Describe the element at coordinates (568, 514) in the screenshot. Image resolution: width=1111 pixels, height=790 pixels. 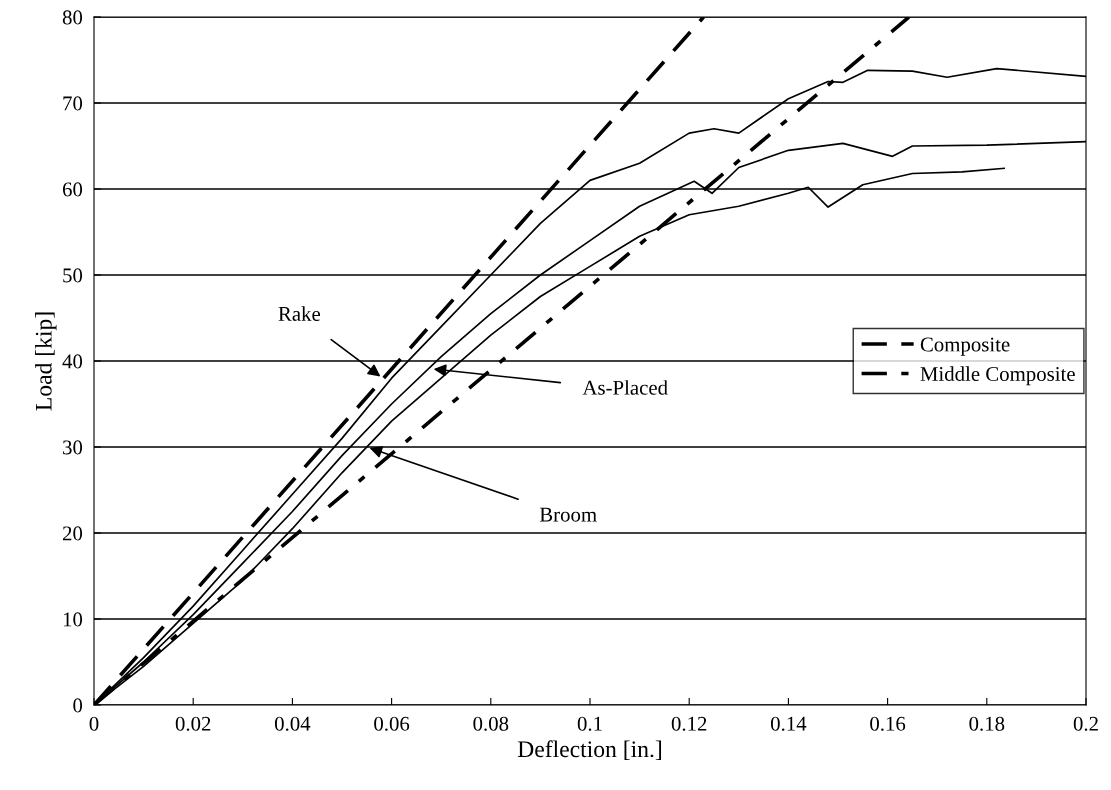
I see `annotation: Broom` at that location.